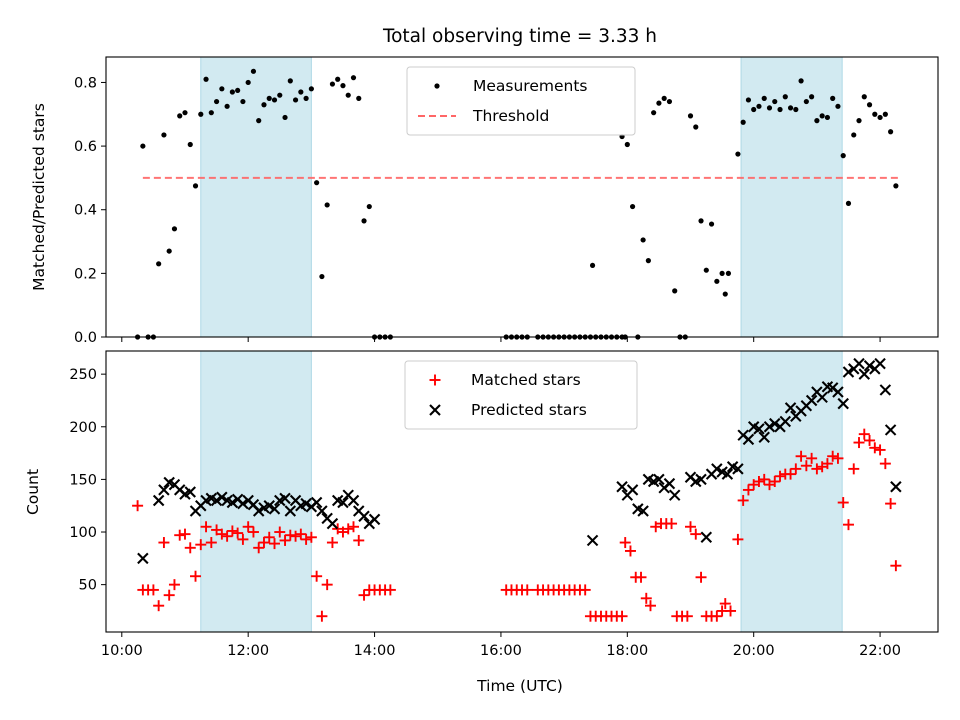 This screenshot has height=720, width=960. I want to click on legend-matched-stars-swatch, so click(435, 380).